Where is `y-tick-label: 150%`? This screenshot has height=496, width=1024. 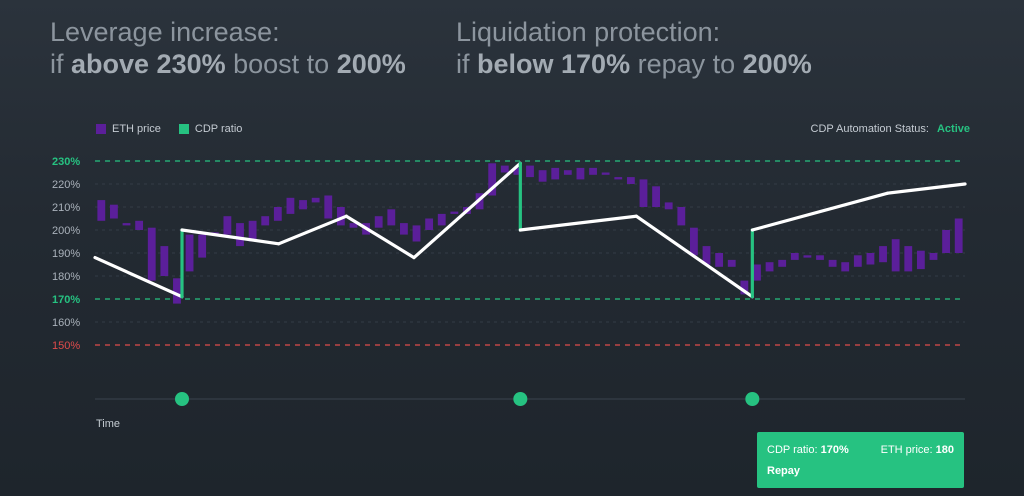 y-tick-label: 150% is located at coordinates (66, 346).